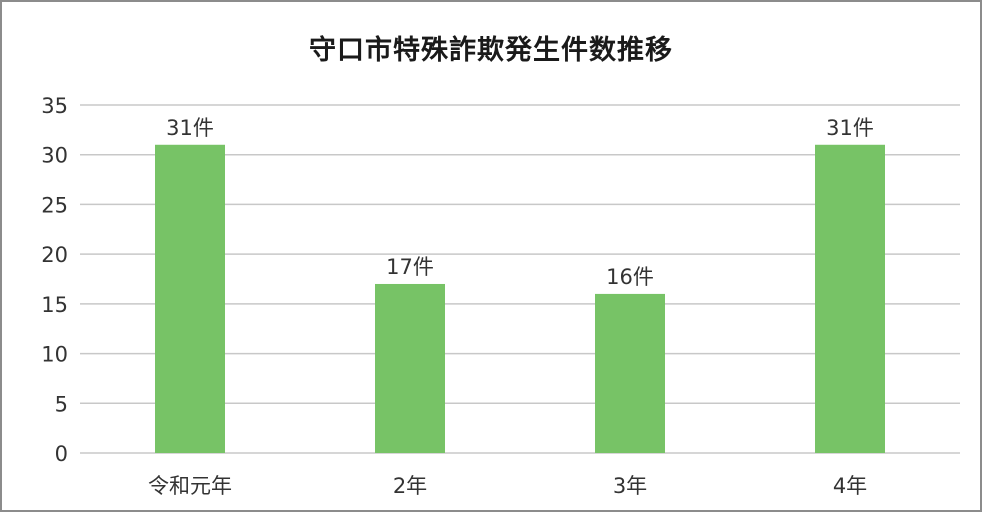  What do you see at coordinates (54, 255) in the screenshot?
I see `y-tick-label: 20` at bounding box center [54, 255].